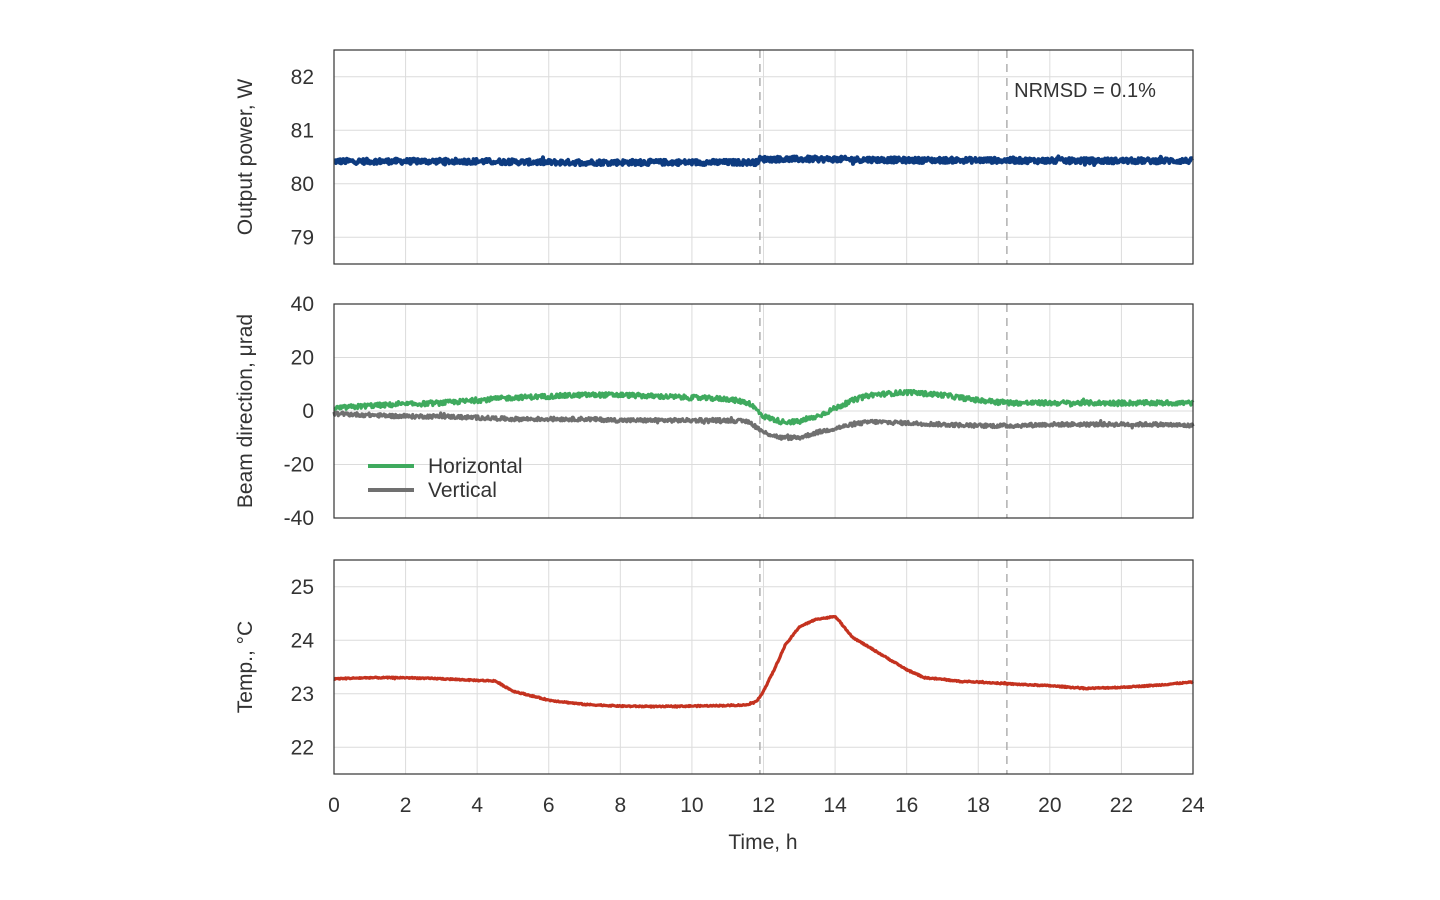 The image size is (1440, 900). I want to click on y-tick-label: 25, so click(302, 587).